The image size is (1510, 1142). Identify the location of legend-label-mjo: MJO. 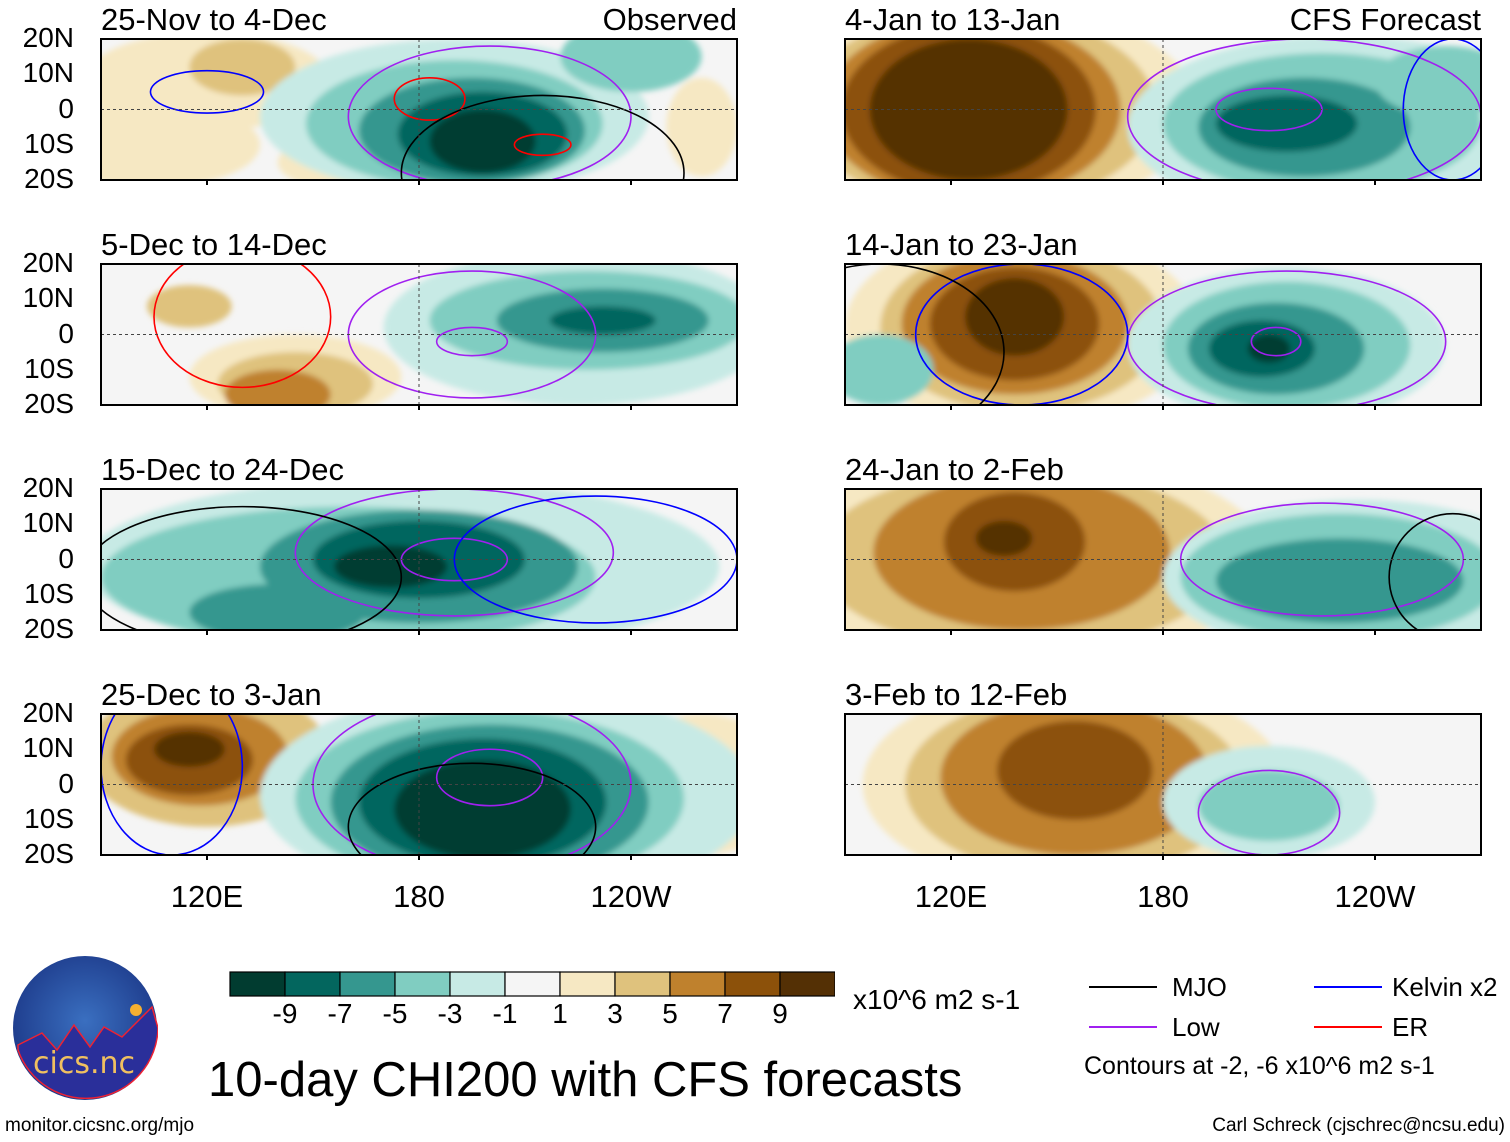
(1199, 987).